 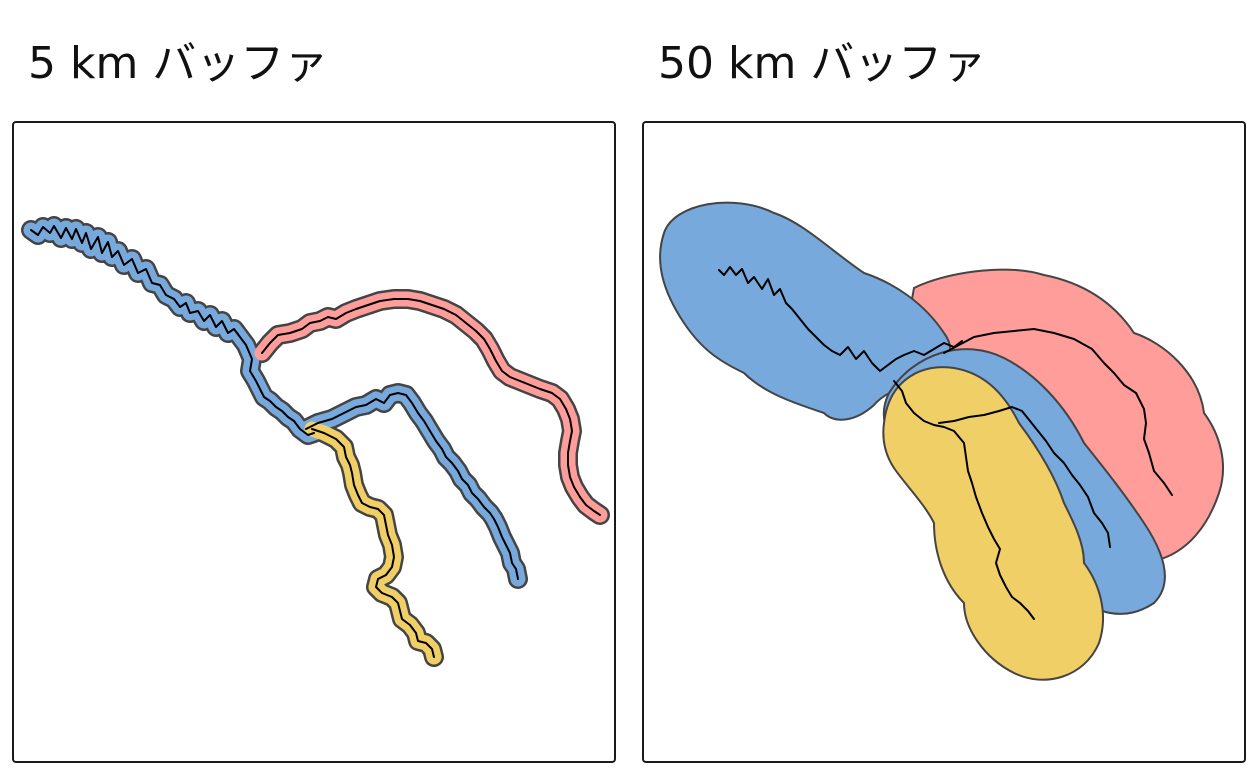 What do you see at coordinates (178, 63) in the screenshot?
I see `panel-title-5km: 5 km バッファ` at bounding box center [178, 63].